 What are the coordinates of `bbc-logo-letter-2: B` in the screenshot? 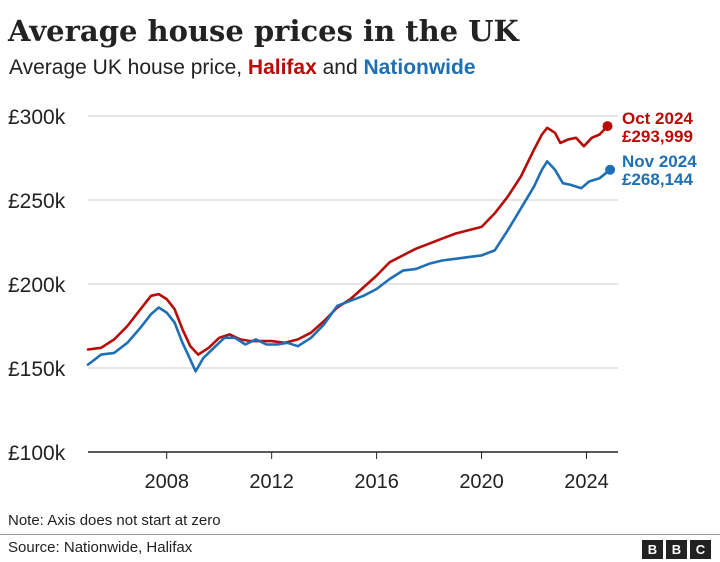 It's located at (676, 549).